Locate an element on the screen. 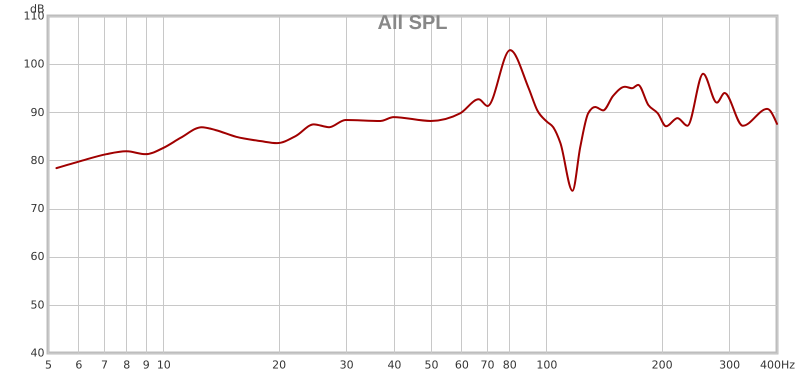  chart-title: All SPL is located at coordinates (412, 23).